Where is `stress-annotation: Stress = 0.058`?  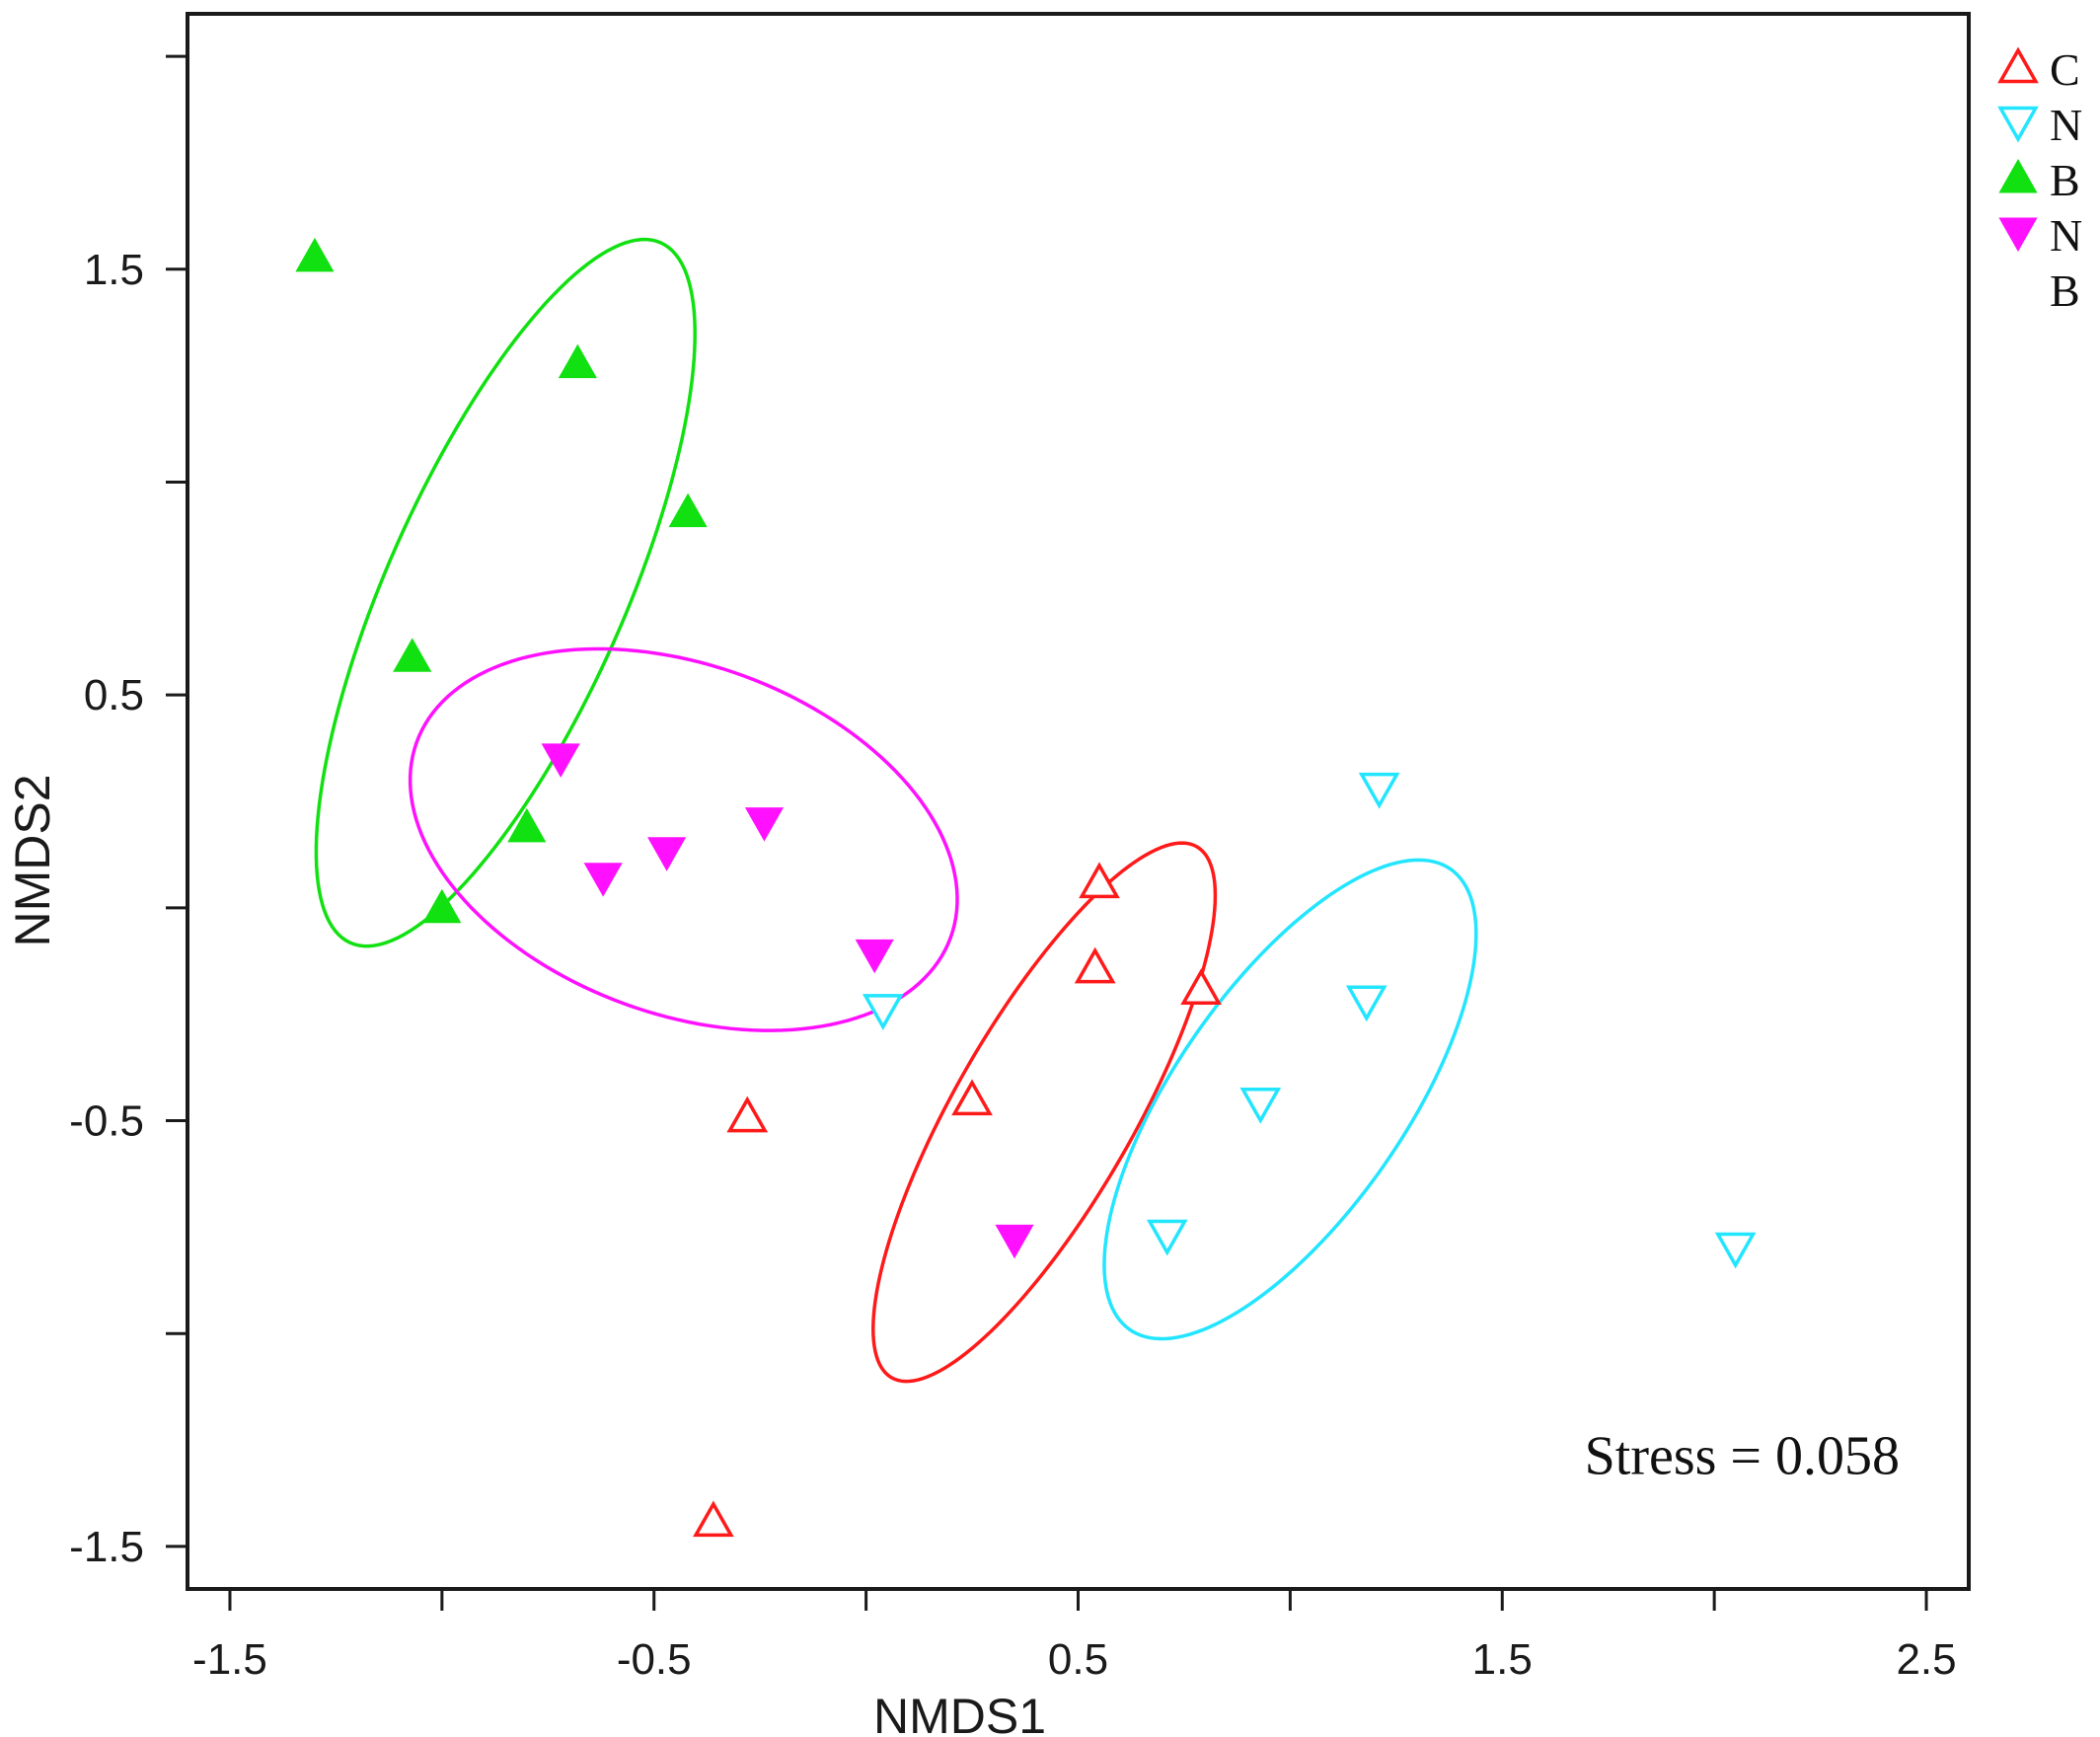
stress-annotation: Stress = 0.058 is located at coordinates (1743, 1456).